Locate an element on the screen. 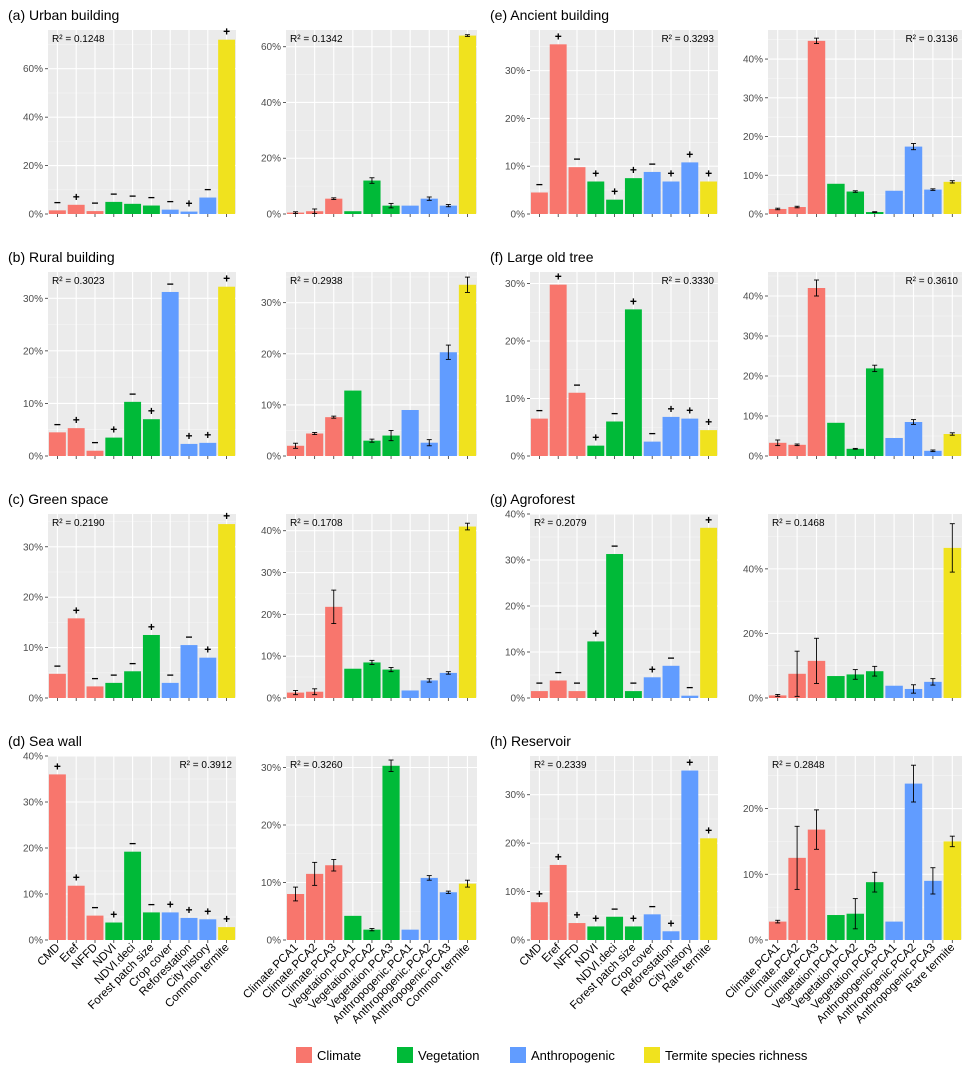 Image resolution: width=970 pixels, height=1070 pixels. panel-g-right: 0% 20% 40% R² = 0.1468 is located at coordinates (852, 609).